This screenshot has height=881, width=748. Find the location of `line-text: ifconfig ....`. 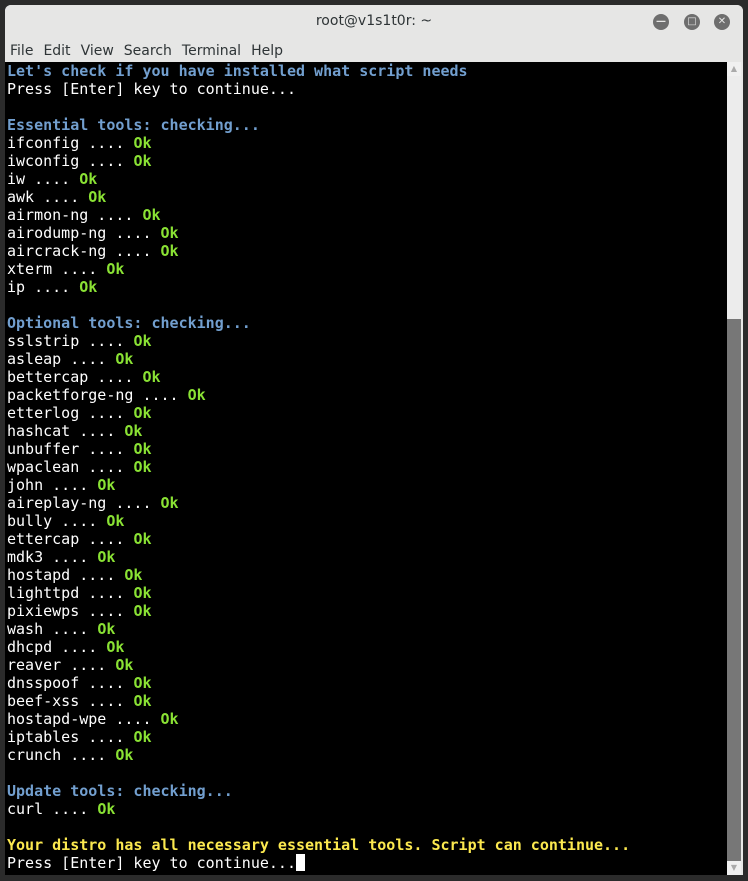

line-text: ifconfig .... is located at coordinates (70, 143).